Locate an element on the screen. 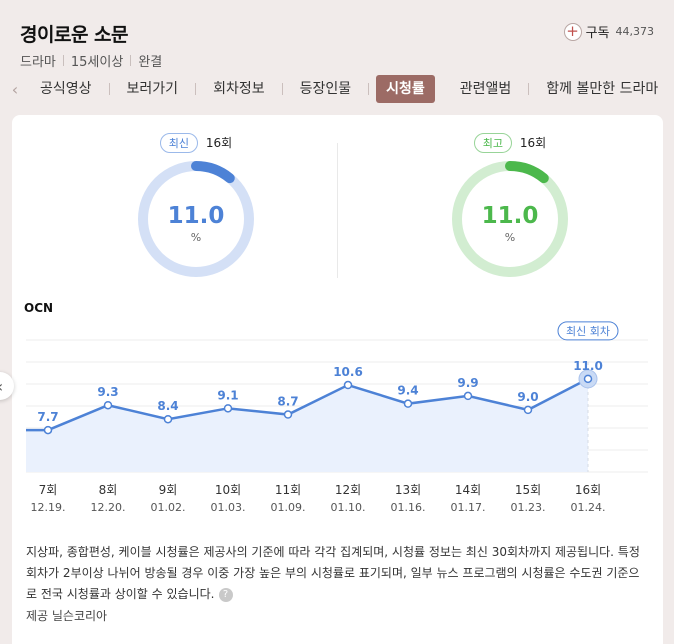 This screenshot has width=674, height=644. date-tick-label: 01.16. is located at coordinates (408, 507).